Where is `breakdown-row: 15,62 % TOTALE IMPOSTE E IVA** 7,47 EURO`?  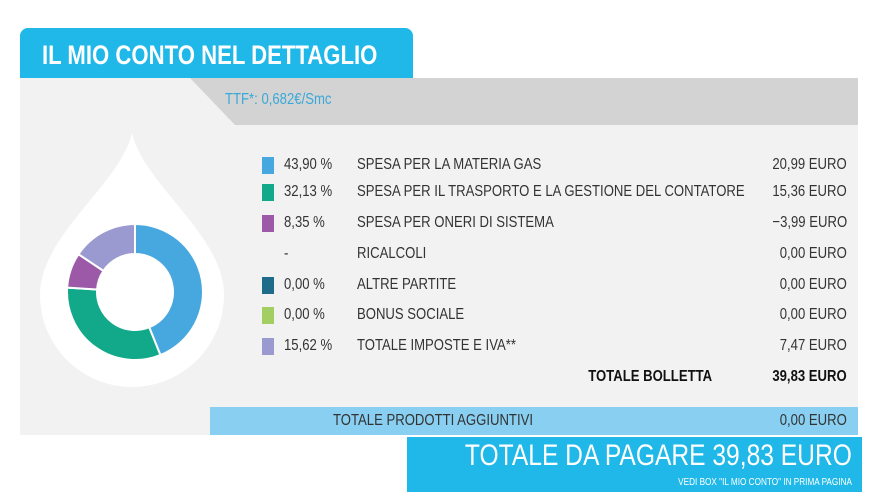 breakdown-row: 15,62 % TOTALE IMPOSTE E IVA** 7,47 EURO is located at coordinates (554, 346).